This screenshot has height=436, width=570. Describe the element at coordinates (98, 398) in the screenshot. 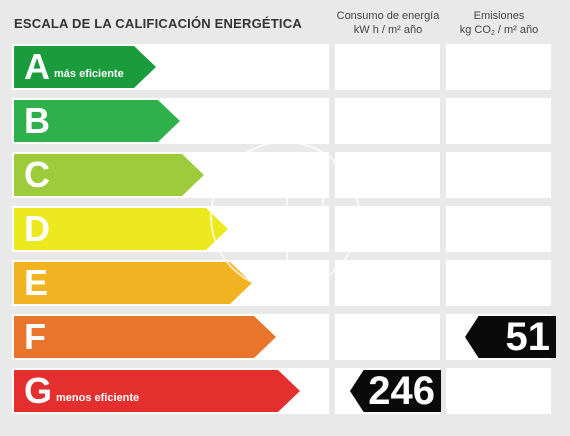

I see `rating-subtext: menos eficiente` at that location.